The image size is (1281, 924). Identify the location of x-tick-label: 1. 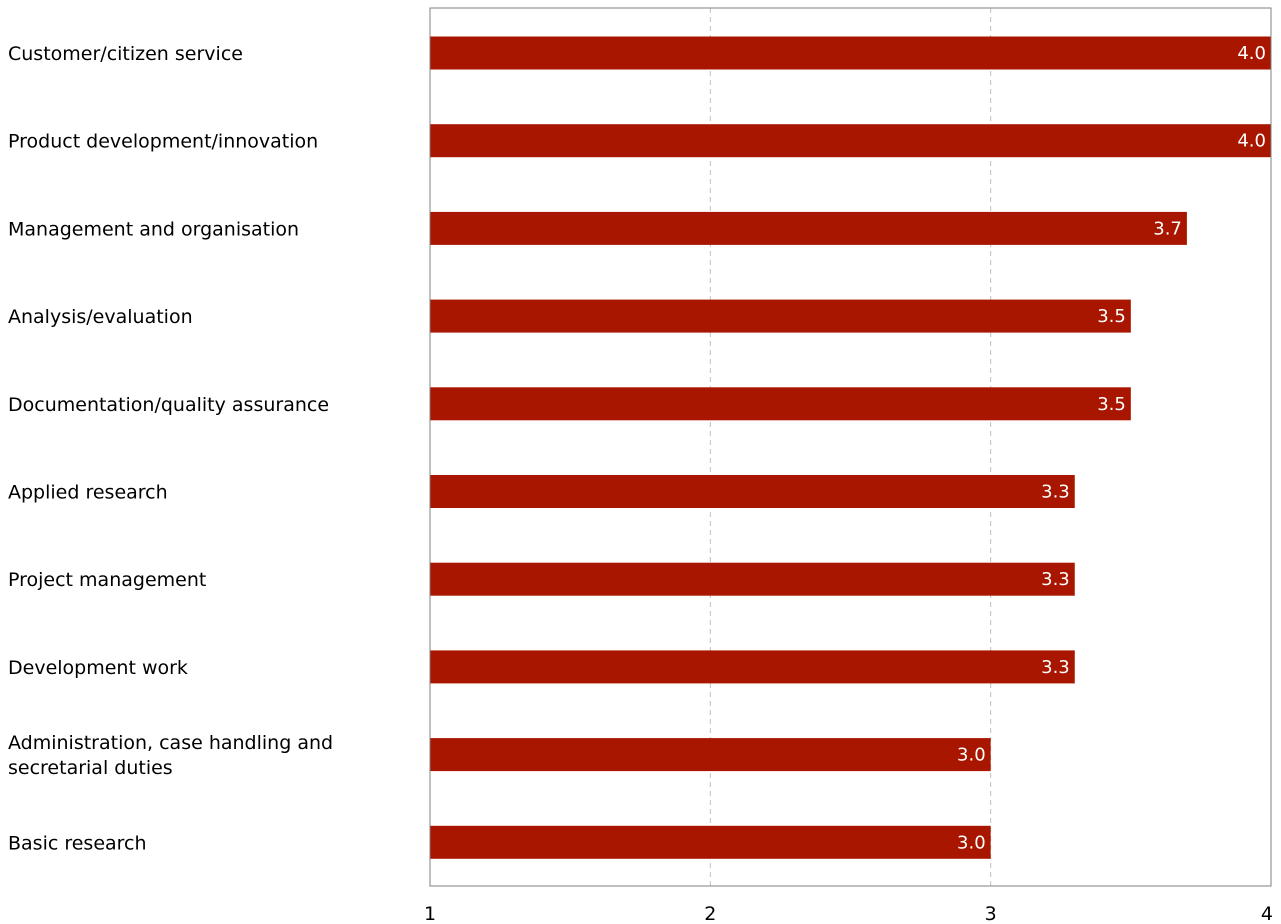
(430, 913).